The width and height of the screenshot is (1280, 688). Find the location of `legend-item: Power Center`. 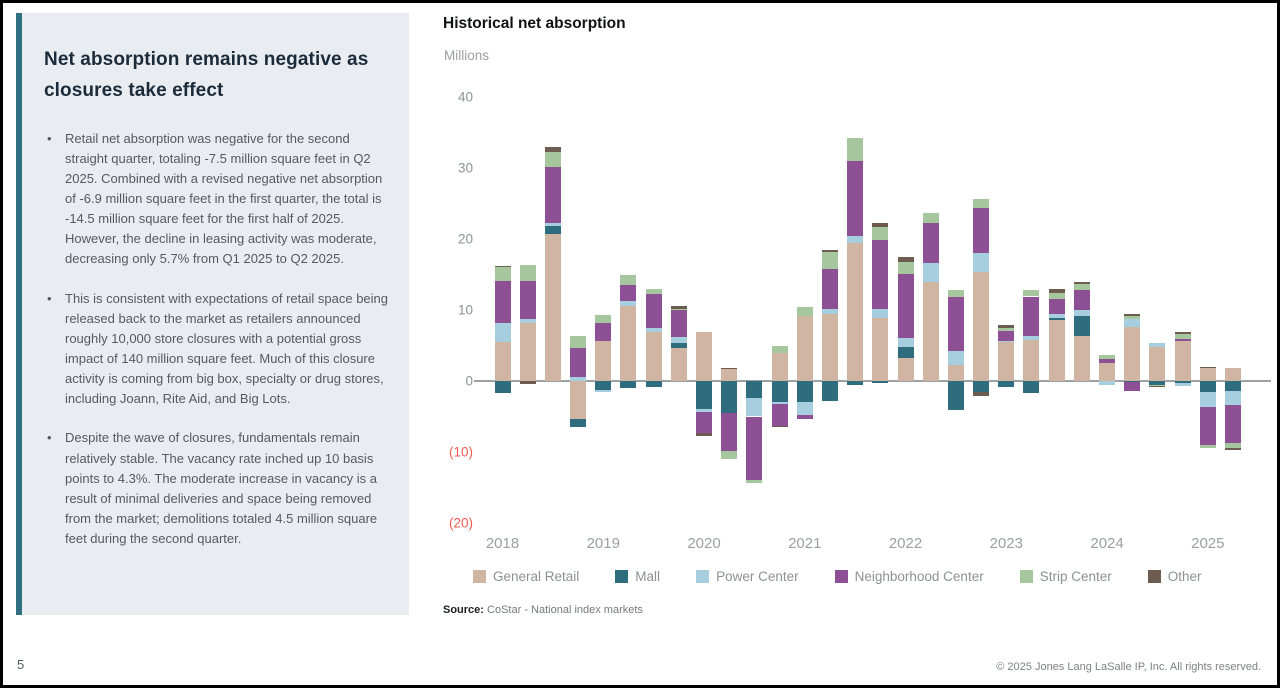

legend-item: Power Center is located at coordinates (747, 576).